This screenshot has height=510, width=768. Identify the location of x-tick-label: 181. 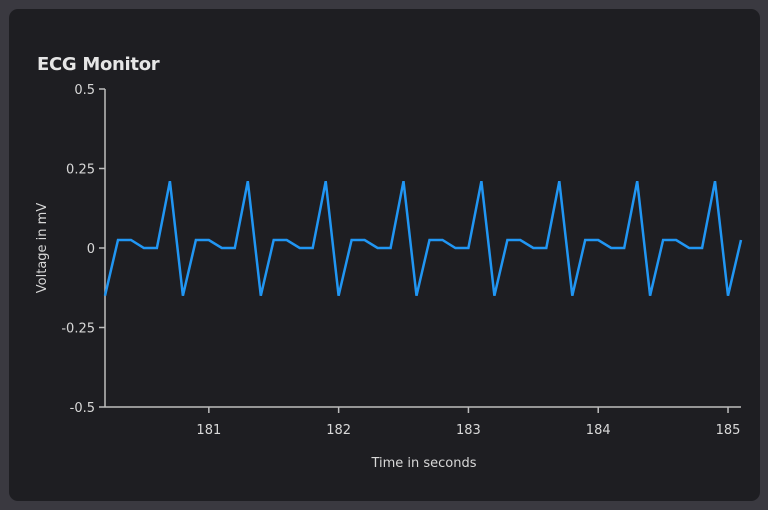
(208, 430).